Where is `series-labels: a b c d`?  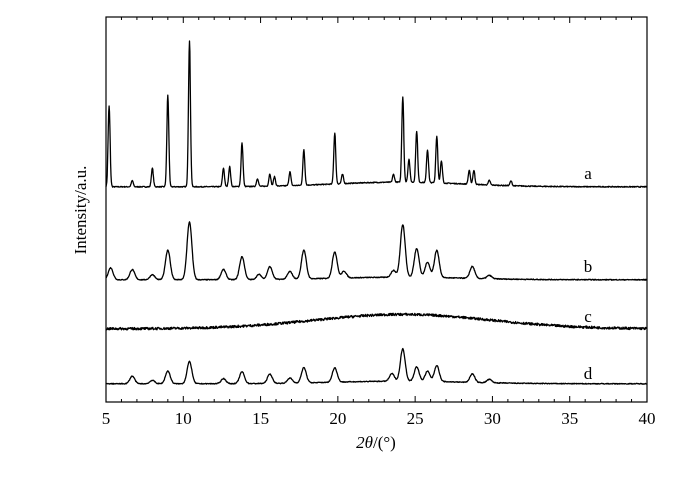 series-labels: a b c d is located at coordinates (588, 273).